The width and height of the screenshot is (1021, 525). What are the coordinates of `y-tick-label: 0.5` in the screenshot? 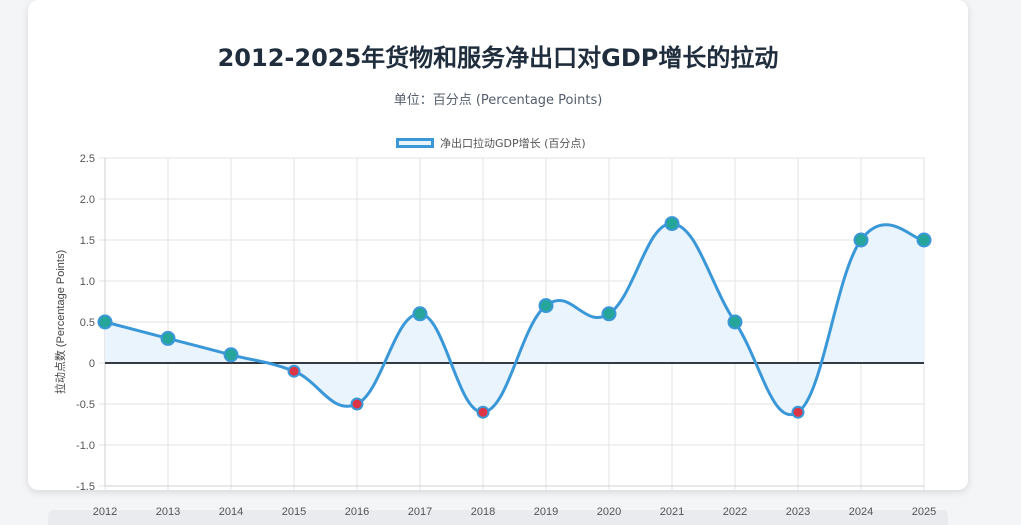 It's located at (87, 323).